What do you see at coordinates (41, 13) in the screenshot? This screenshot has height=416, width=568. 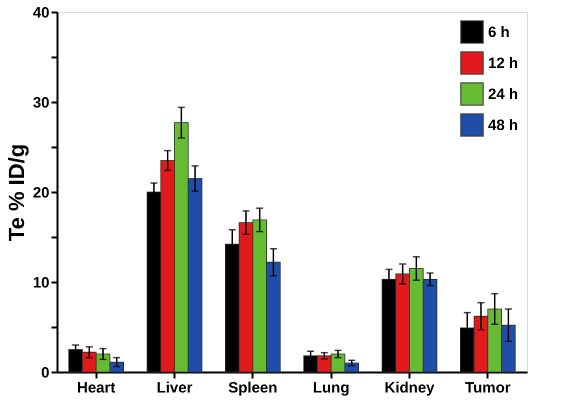 I see `y-tick-label: 40` at bounding box center [41, 13].